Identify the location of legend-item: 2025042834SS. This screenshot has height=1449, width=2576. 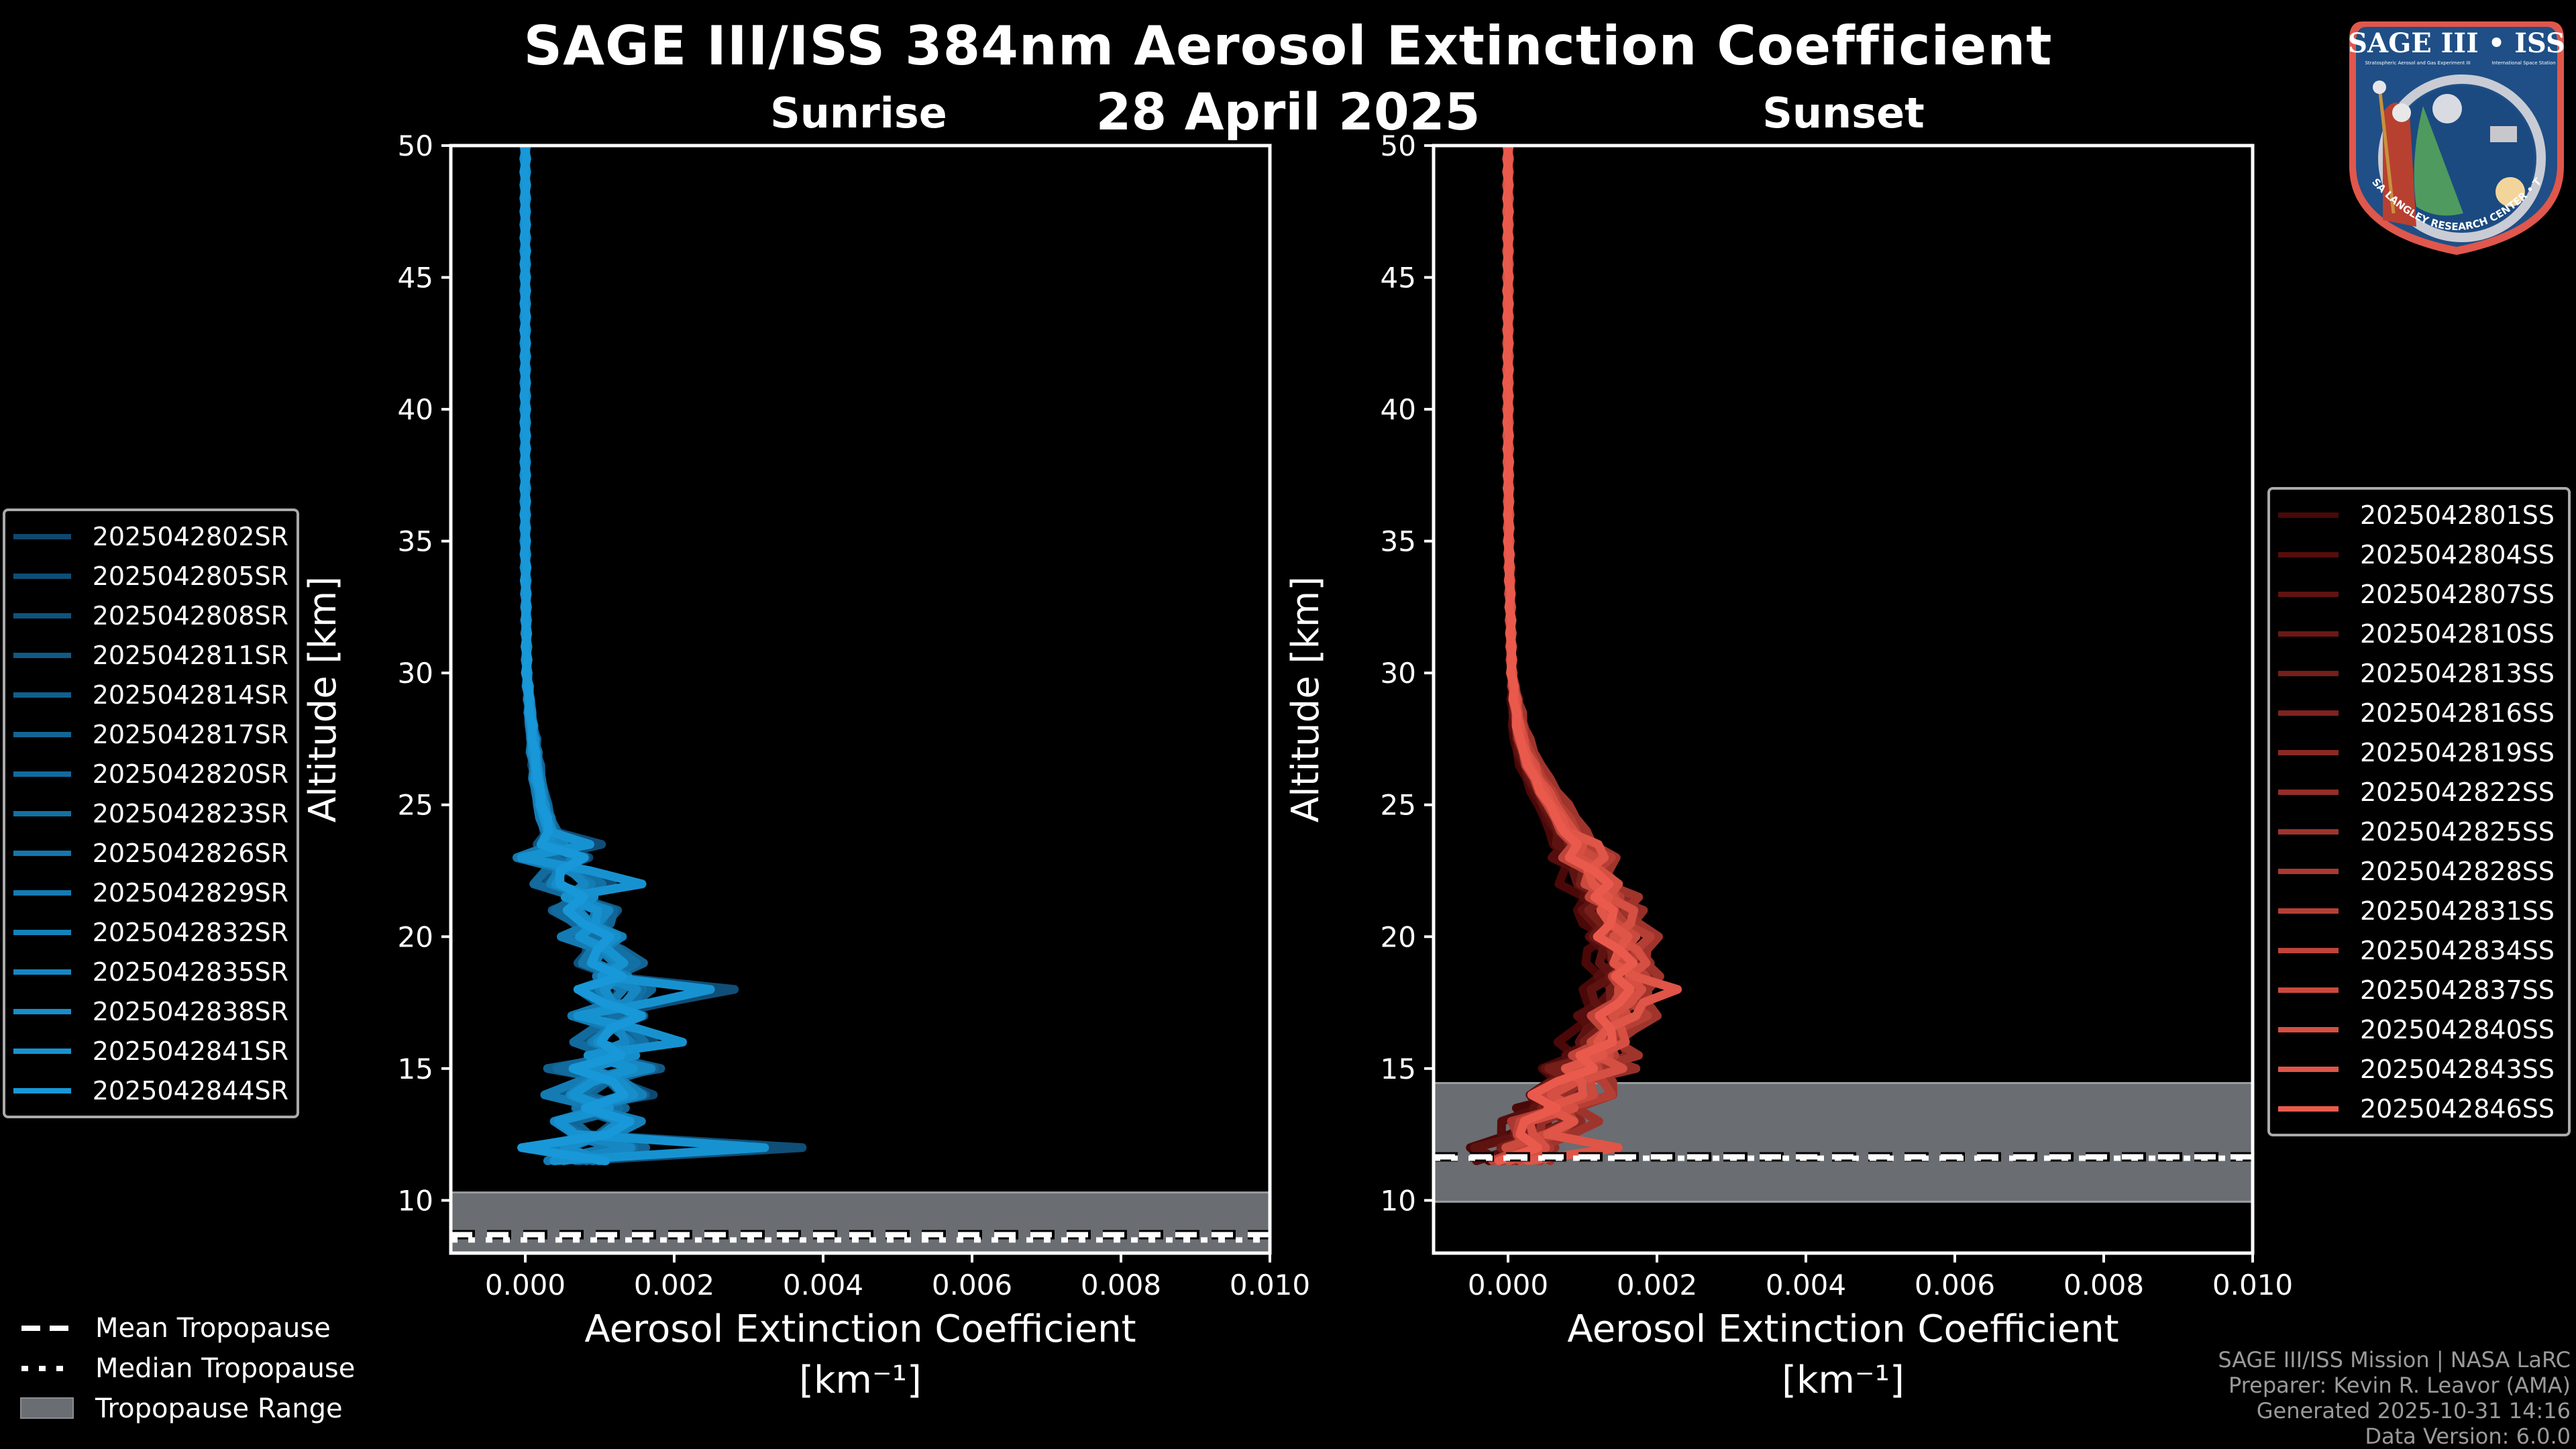
(2419, 950).